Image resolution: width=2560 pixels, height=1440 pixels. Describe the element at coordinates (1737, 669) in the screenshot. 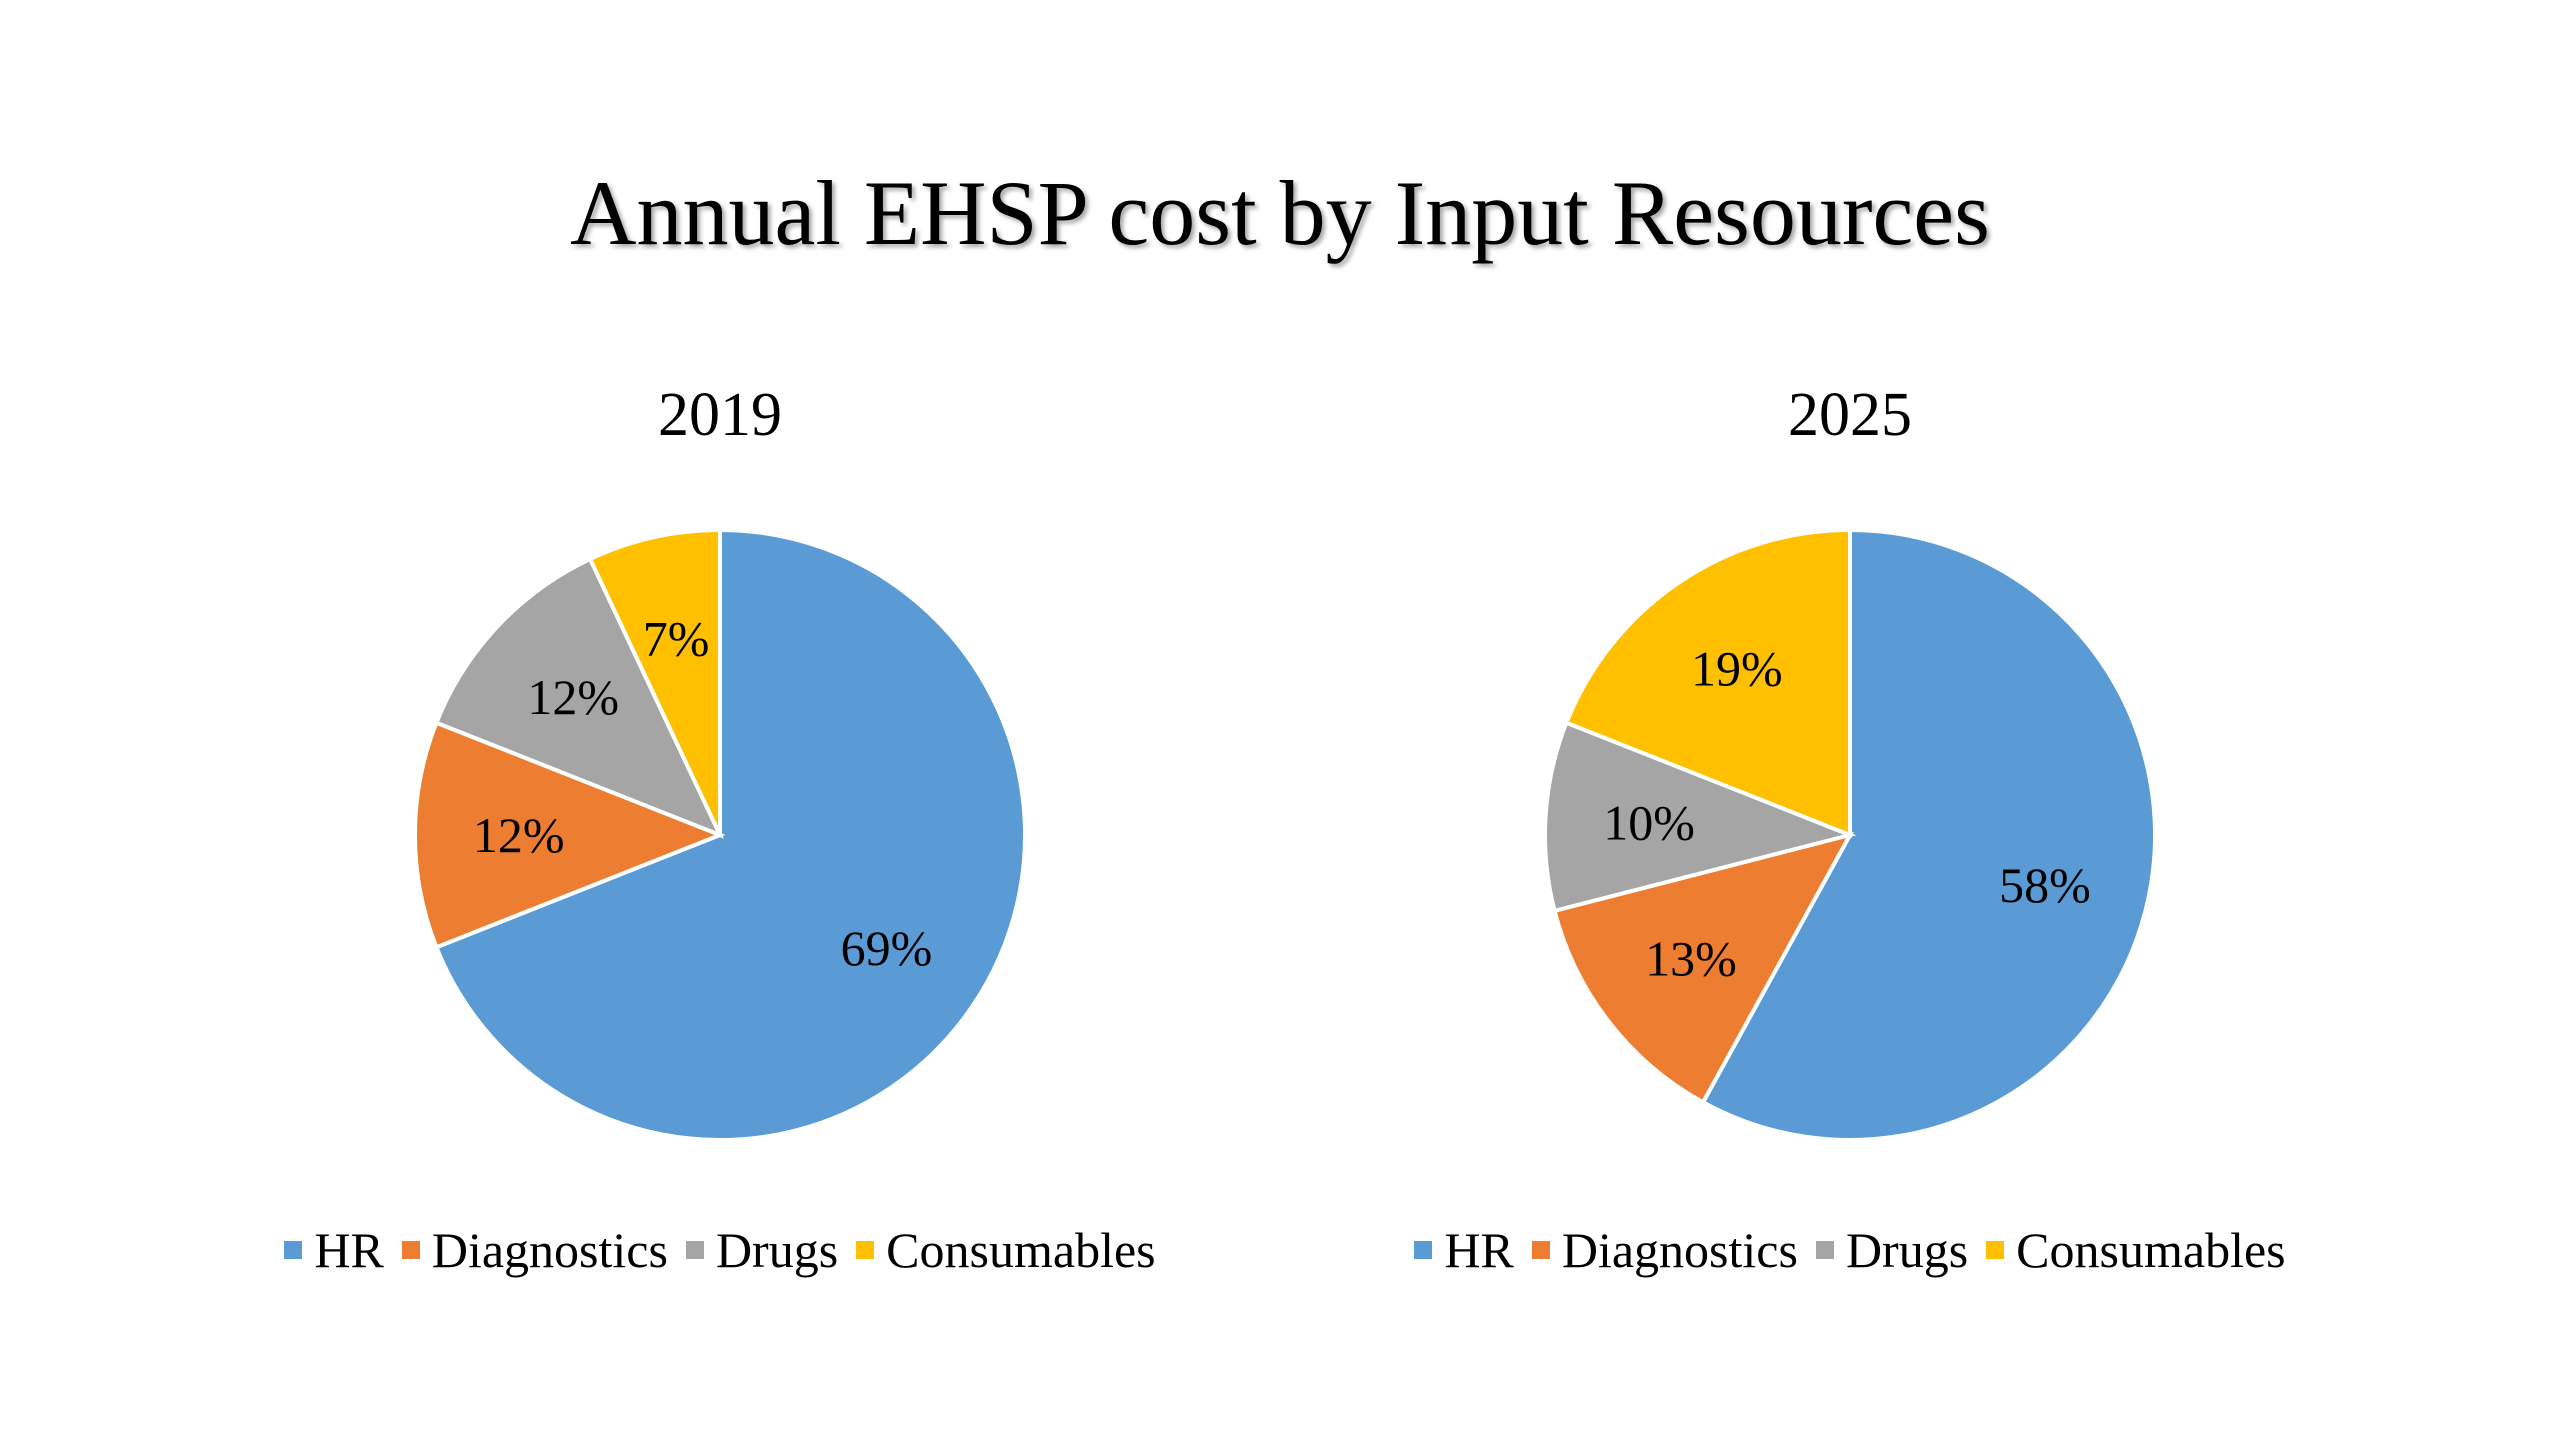

I see `data-label-consumables: 19%` at that location.